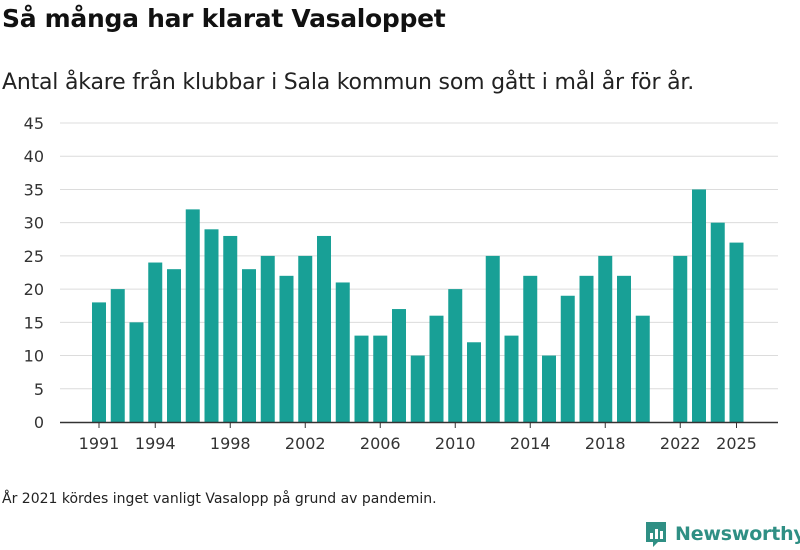 The width and height of the screenshot is (800, 550). I want to click on bar-2015, so click(549, 388).